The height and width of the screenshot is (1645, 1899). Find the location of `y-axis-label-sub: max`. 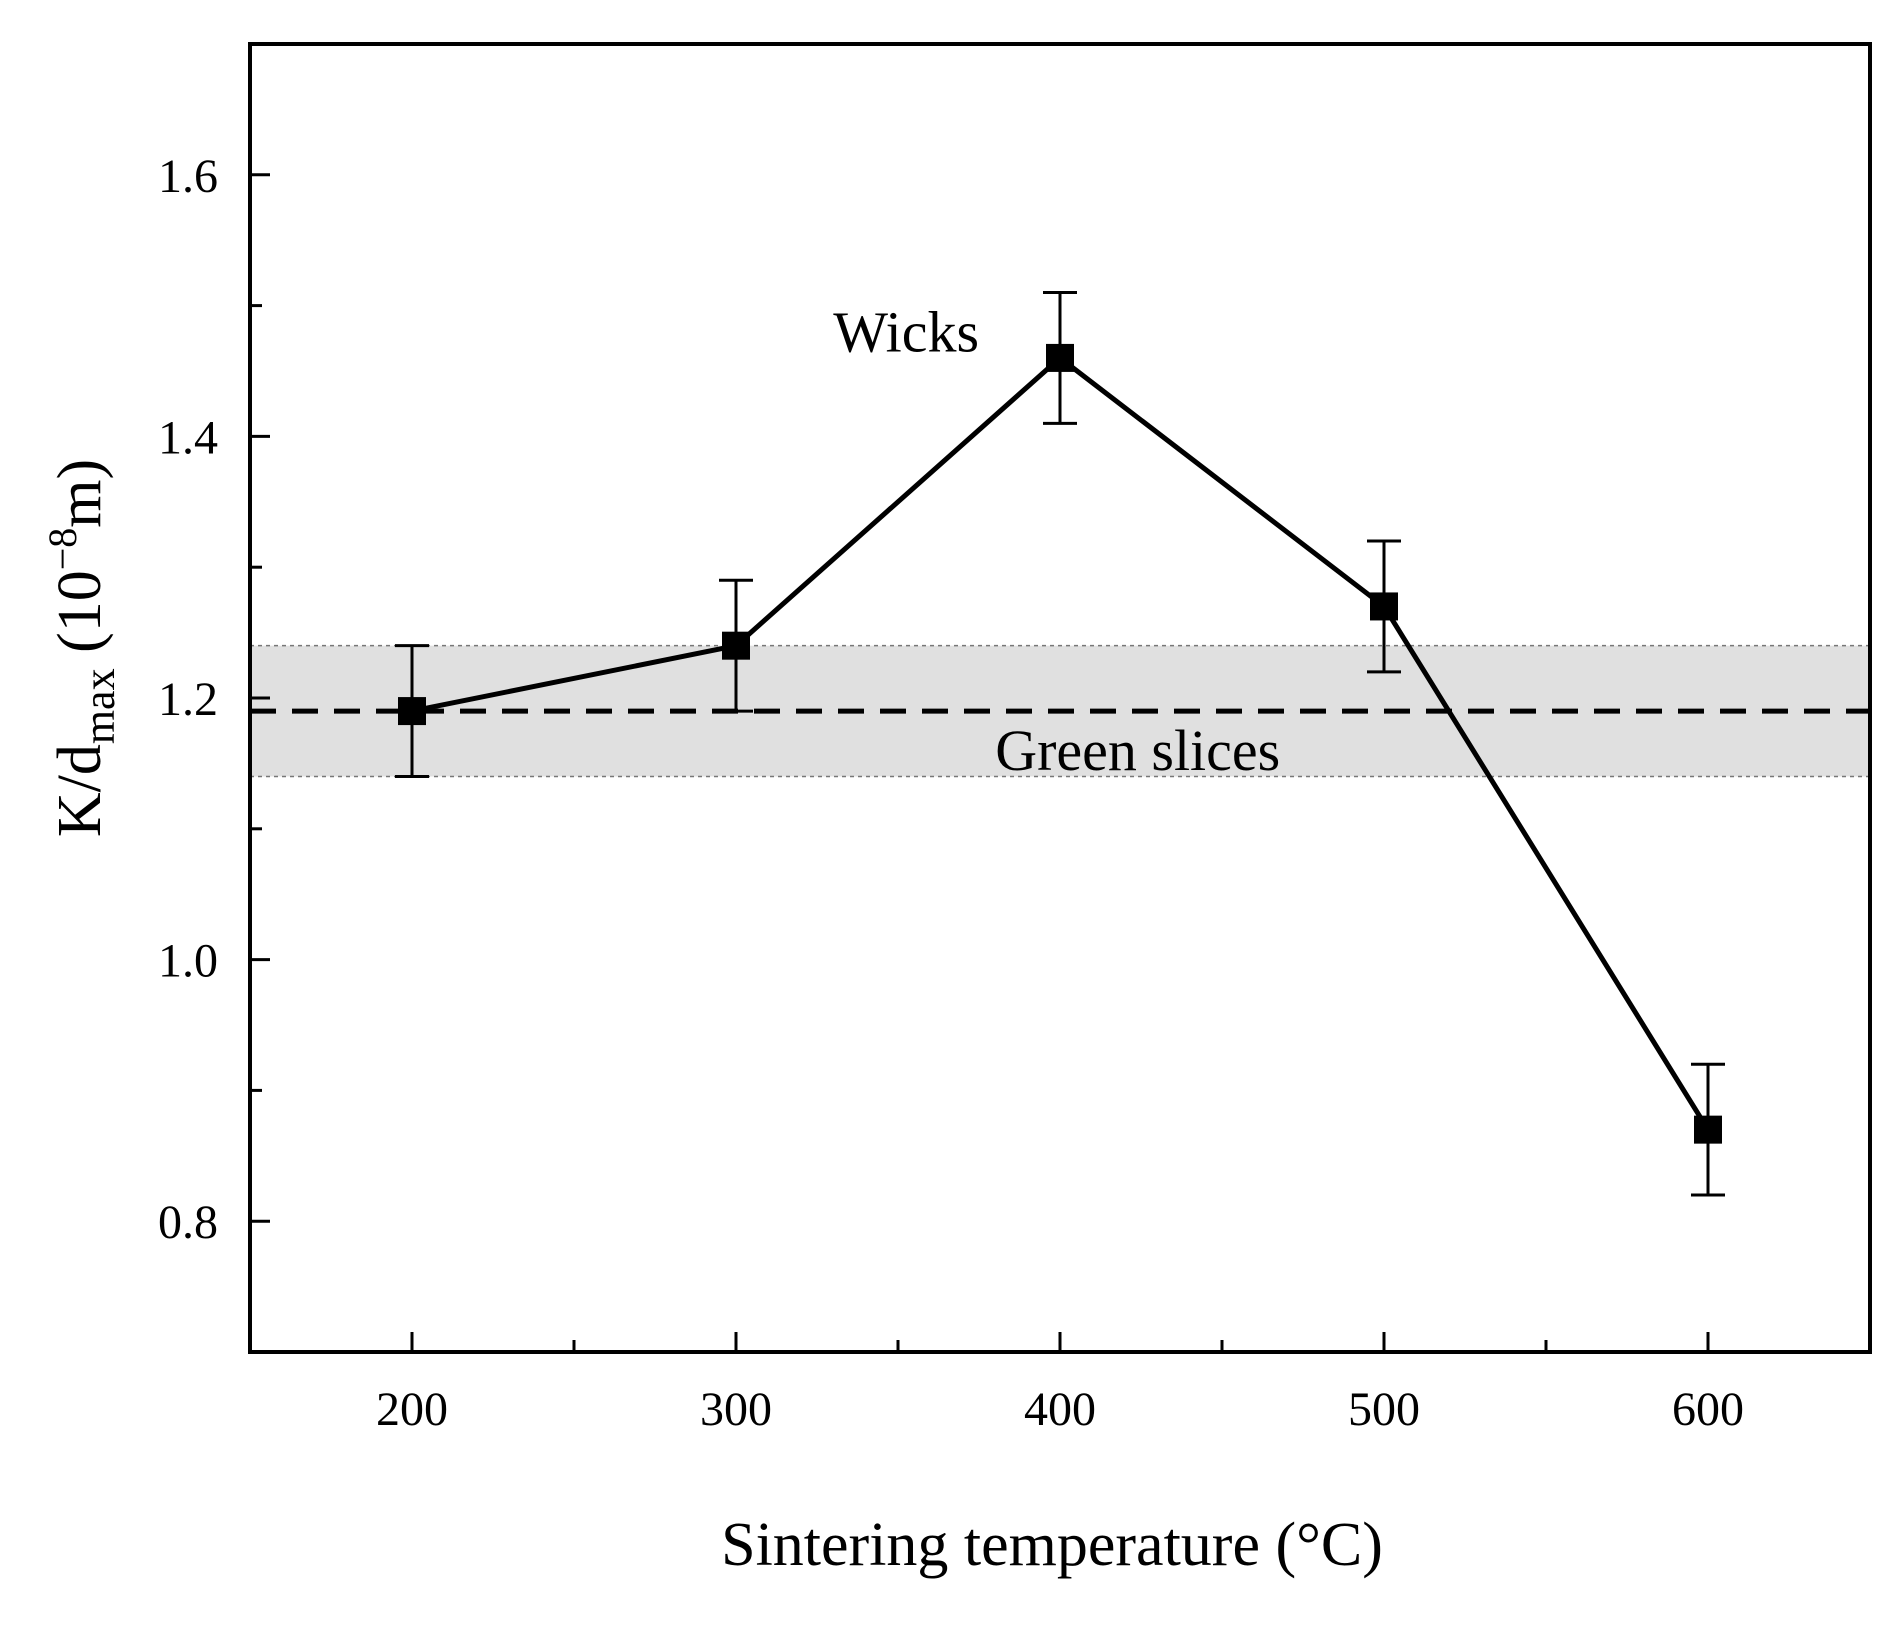

y-axis-label-sub: max is located at coordinates (99, 706).